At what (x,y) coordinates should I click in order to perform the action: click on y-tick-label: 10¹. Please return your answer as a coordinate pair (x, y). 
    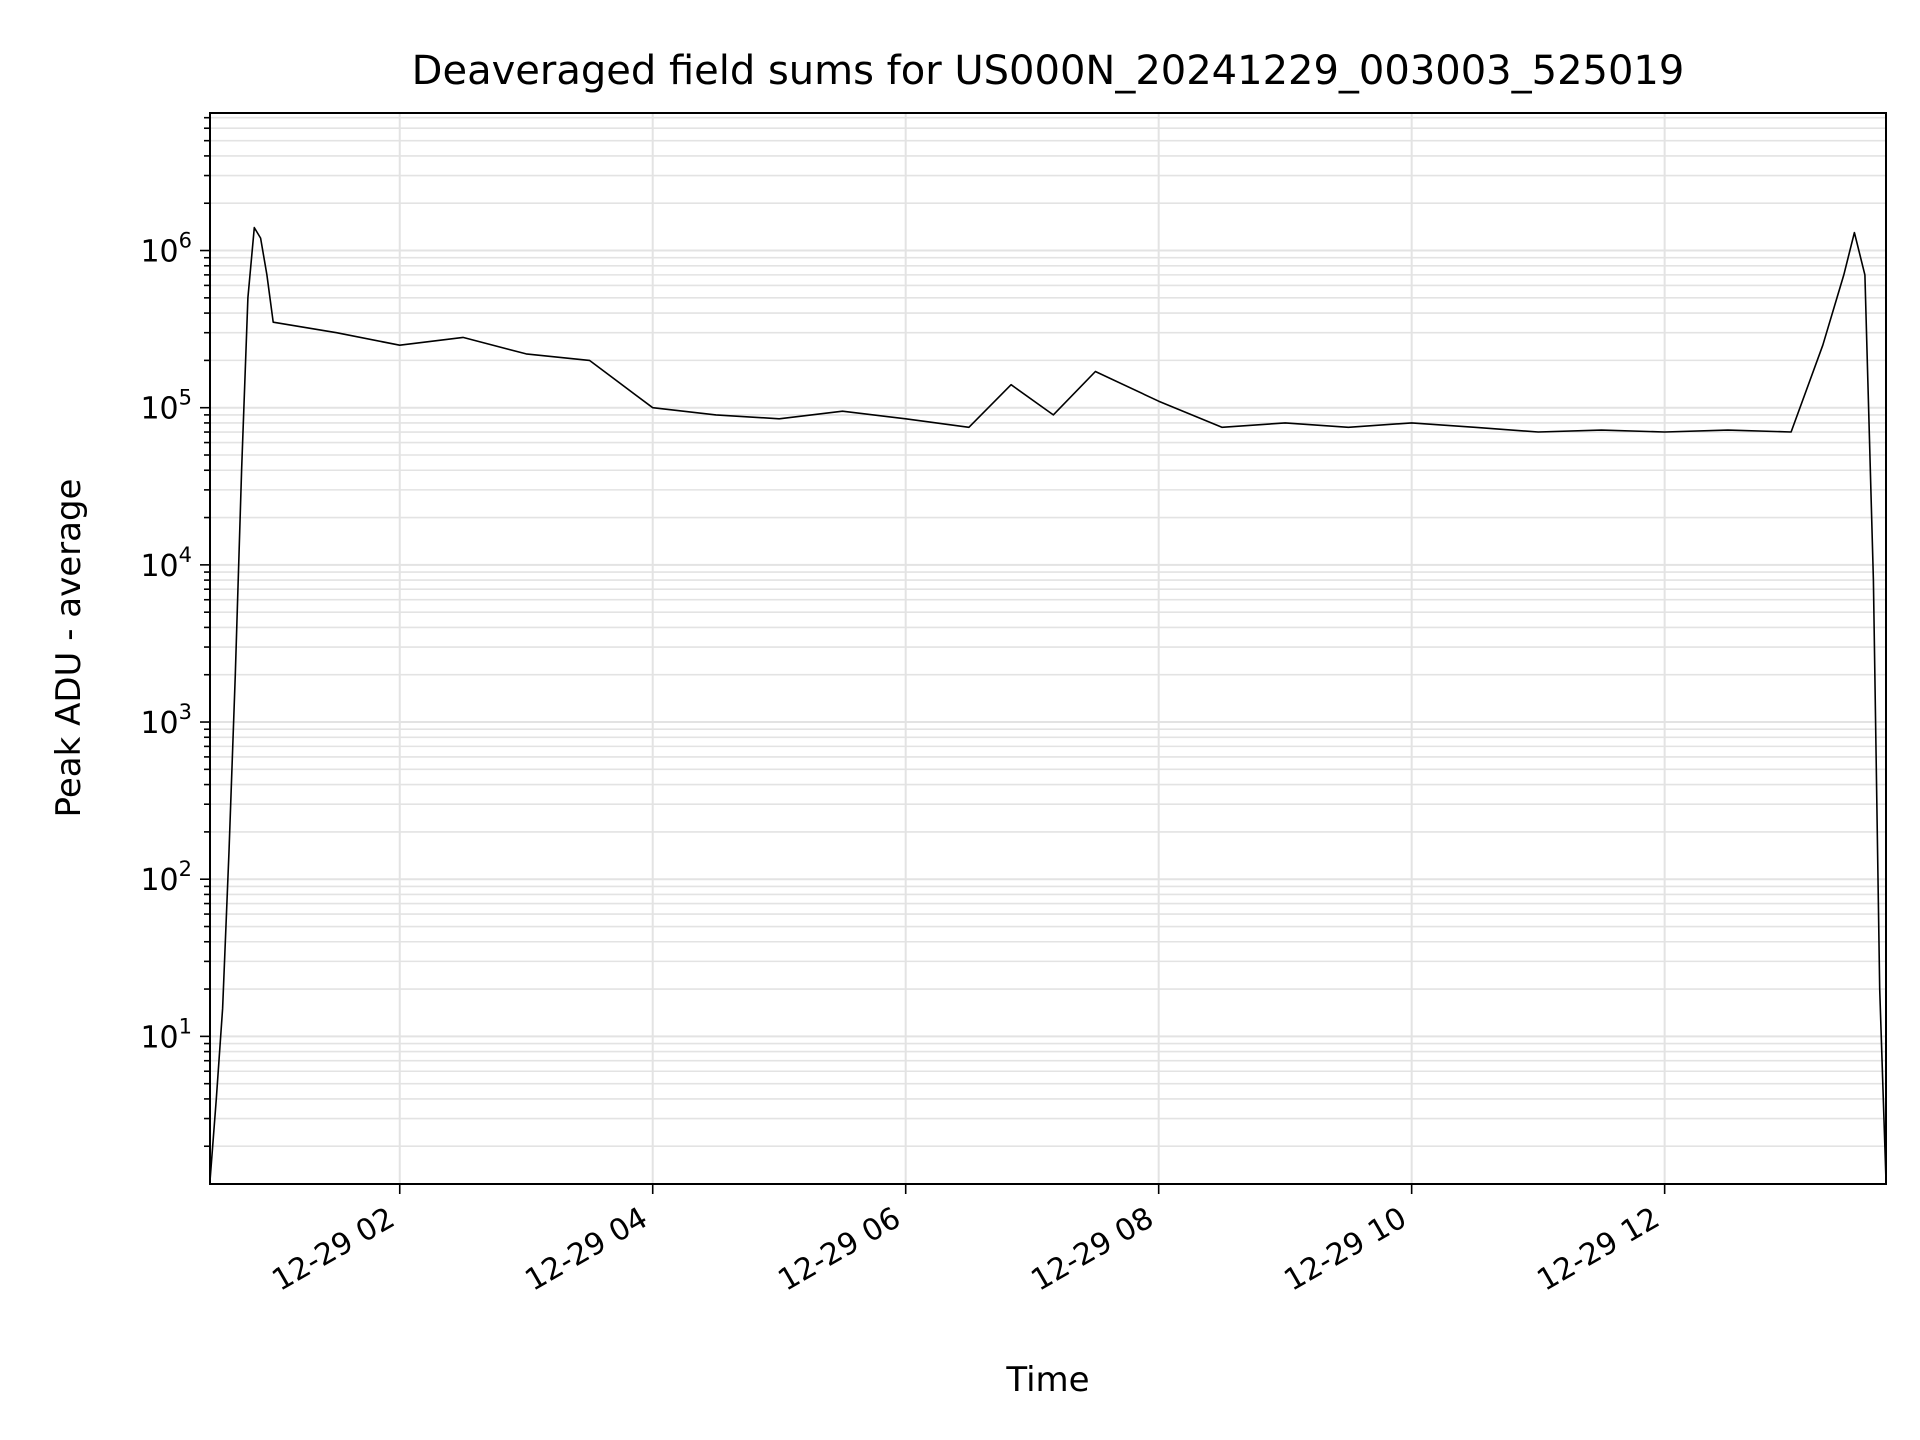
    Looking at the image, I should click on (166, 1034).